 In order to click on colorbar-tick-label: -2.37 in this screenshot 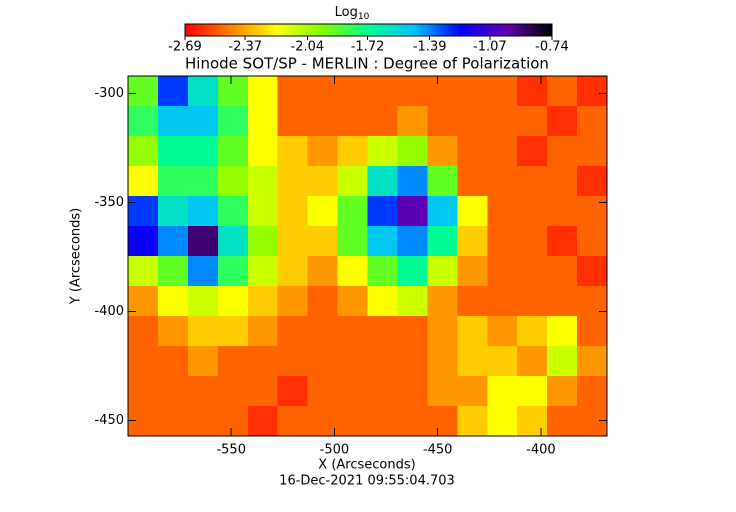, I will do `click(245, 47)`.